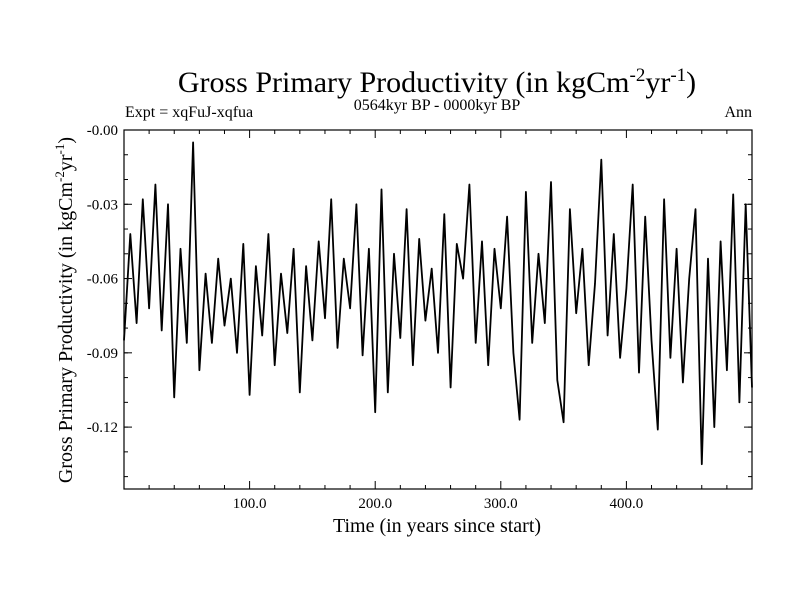  What do you see at coordinates (102, 131) in the screenshot?
I see `y-tick-label: -0.00` at bounding box center [102, 131].